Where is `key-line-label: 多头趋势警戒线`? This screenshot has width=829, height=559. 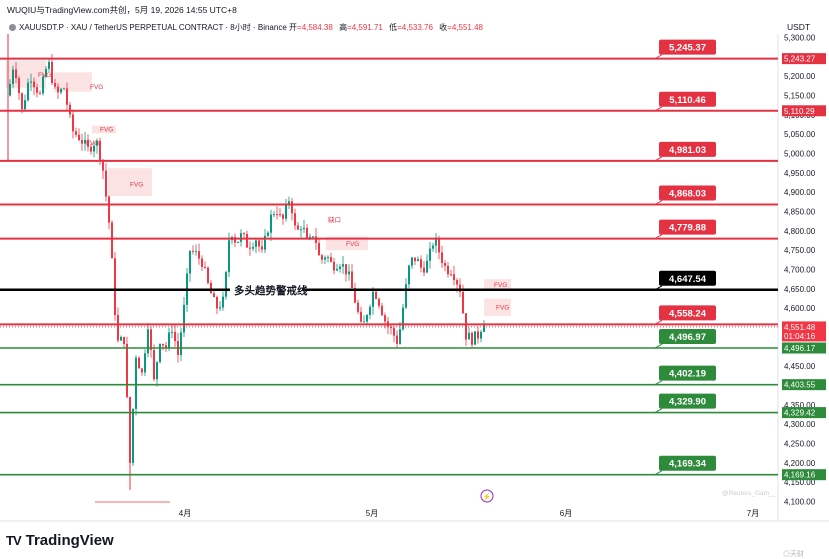
key-line-label: 多头趋势警戒线 is located at coordinates (271, 290).